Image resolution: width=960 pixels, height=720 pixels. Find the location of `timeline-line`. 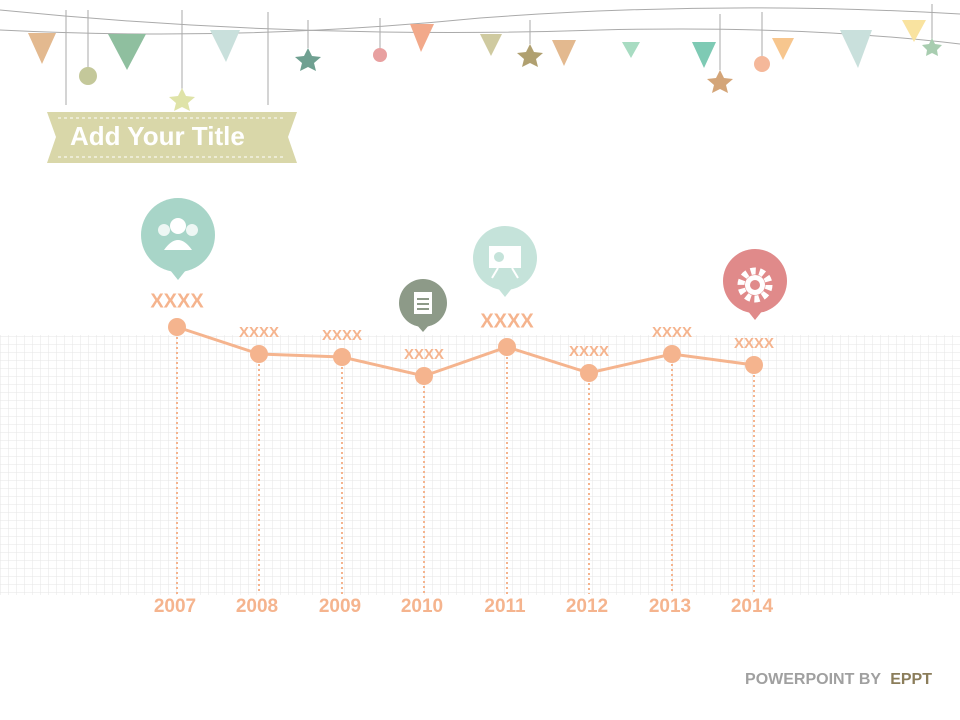

timeline-line is located at coordinates (465, 351).